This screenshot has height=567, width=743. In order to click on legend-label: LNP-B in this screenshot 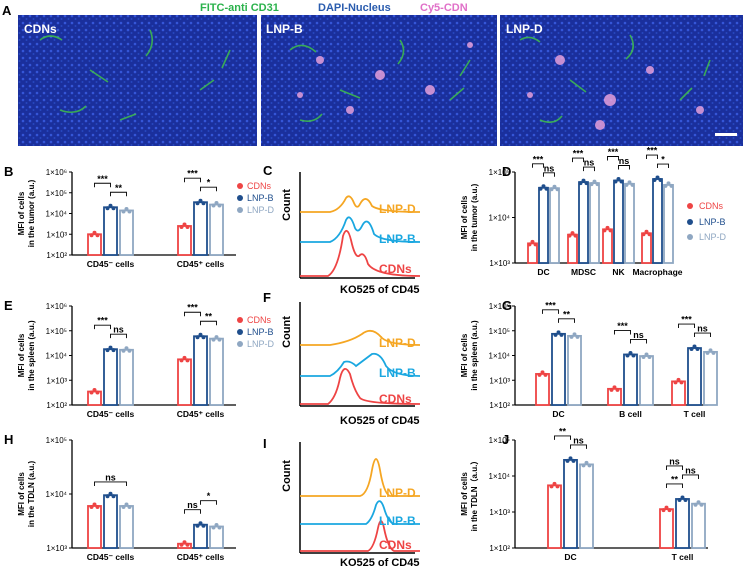, I will do `click(260, 332)`.